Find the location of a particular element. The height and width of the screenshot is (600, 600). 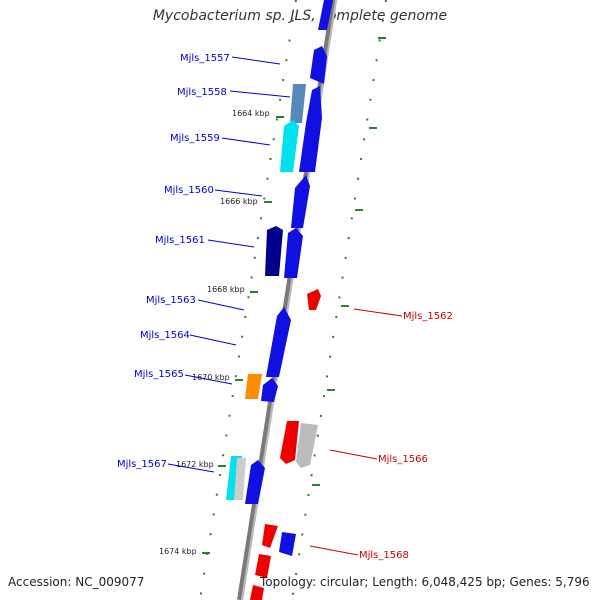

gene-label: Mjls_1565 is located at coordinates (159, 374).